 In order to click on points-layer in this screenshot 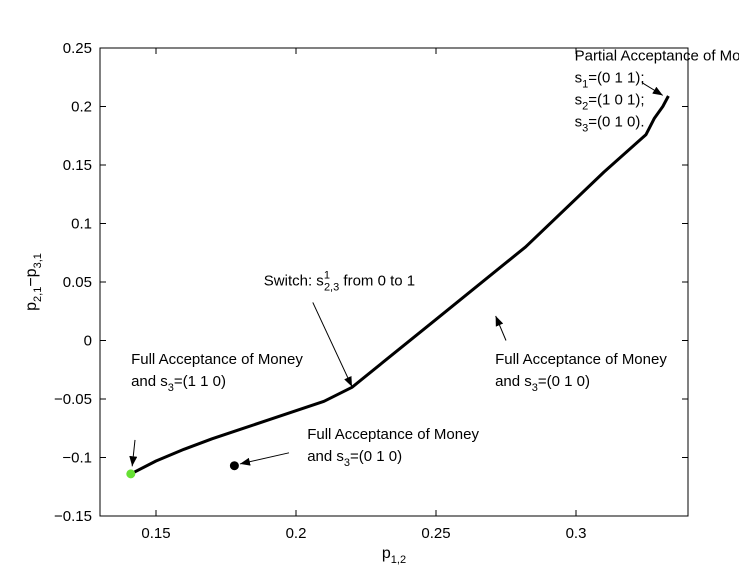, I will do `click(182, 470)`.